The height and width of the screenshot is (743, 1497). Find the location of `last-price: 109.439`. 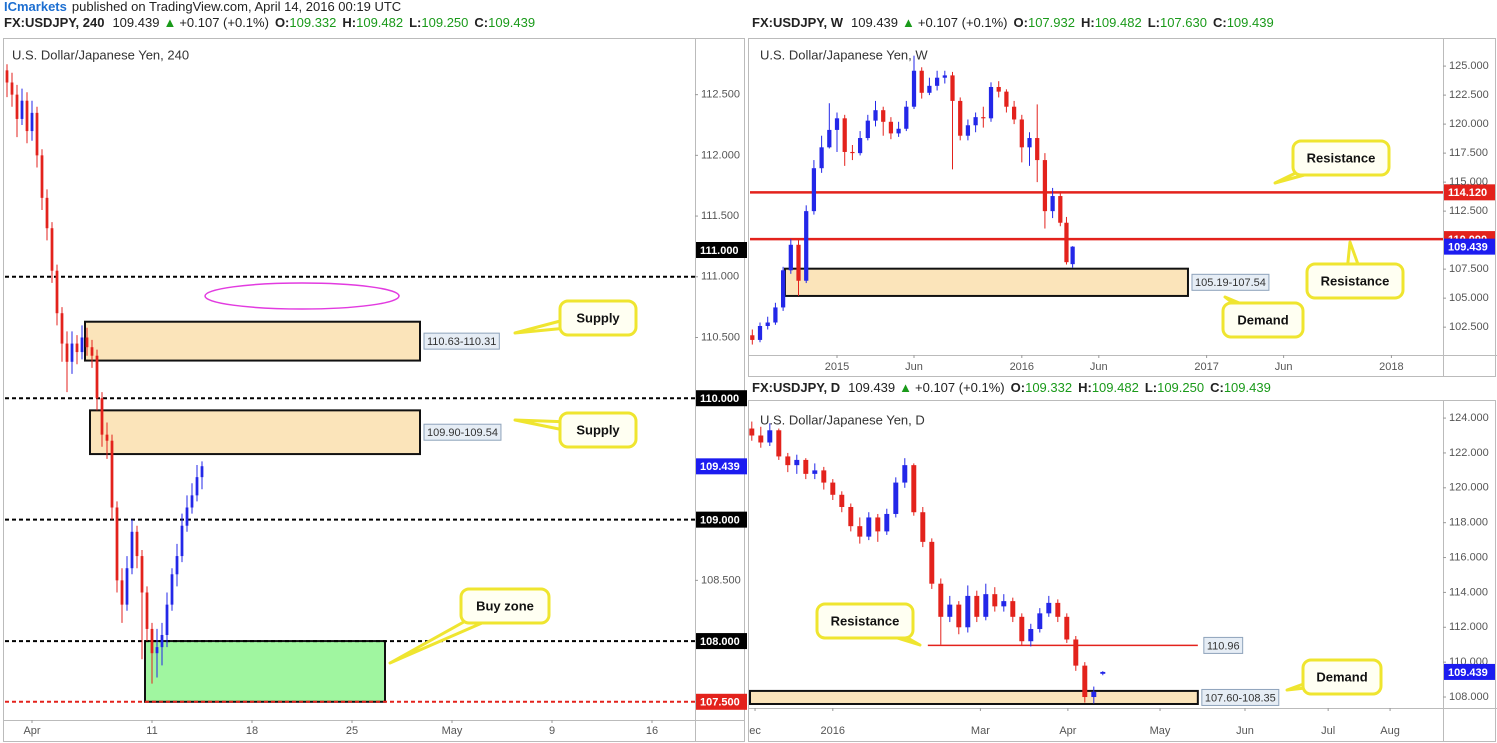

last-price: 109.439 is located at coordinates (871, 387).